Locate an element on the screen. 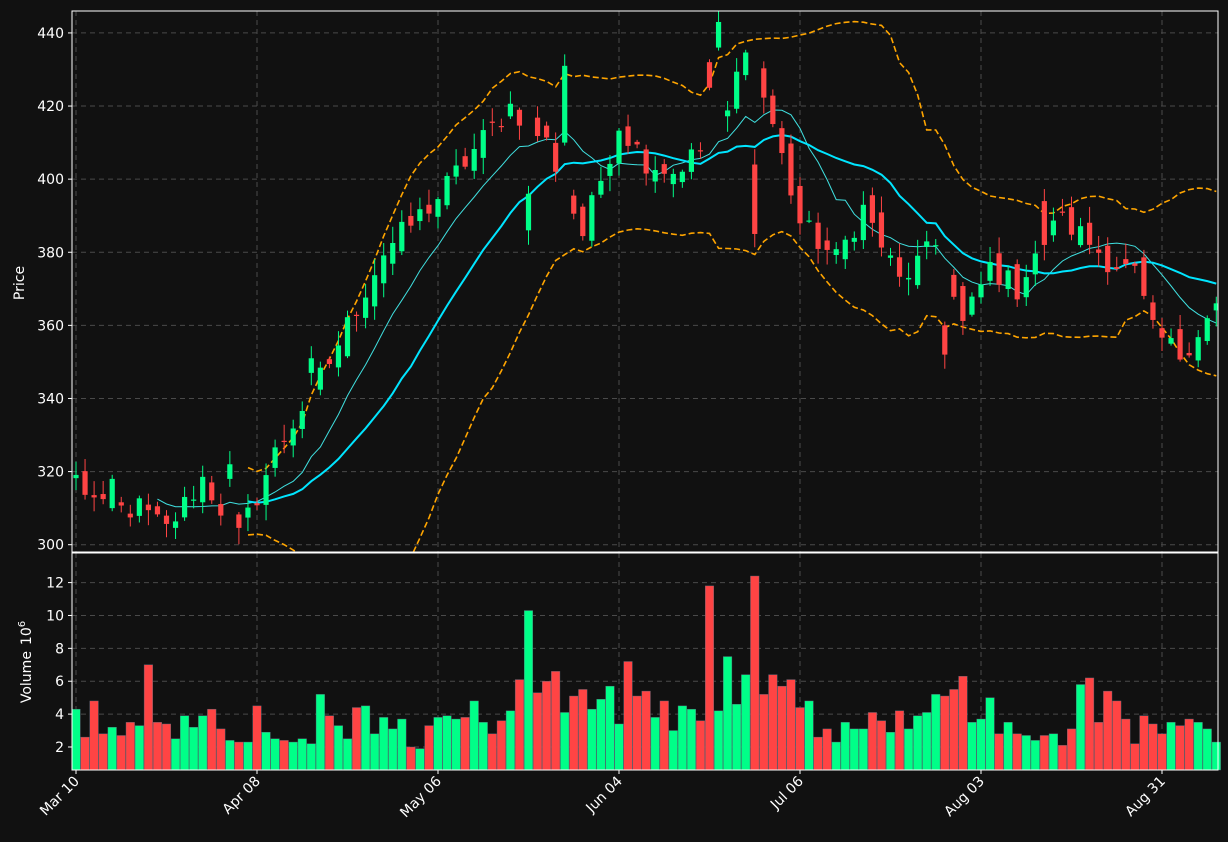 This screenshot has height=842, width=1228. price-tick-label: 360 is located at coordinates (50, 326).